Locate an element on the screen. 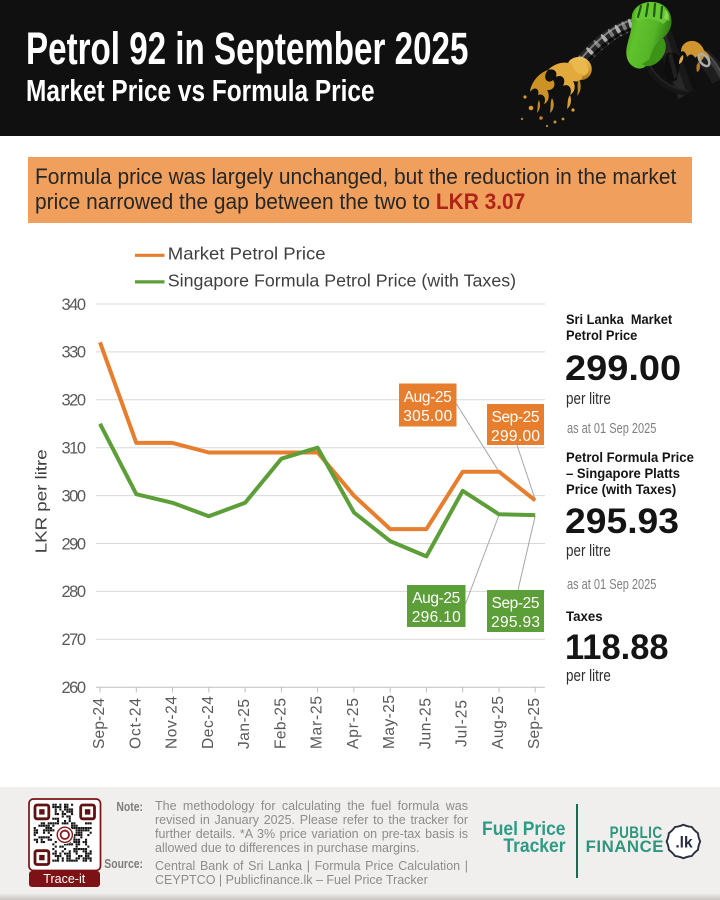  svg-text: LKR per litre is located at coordinates (42, 501).